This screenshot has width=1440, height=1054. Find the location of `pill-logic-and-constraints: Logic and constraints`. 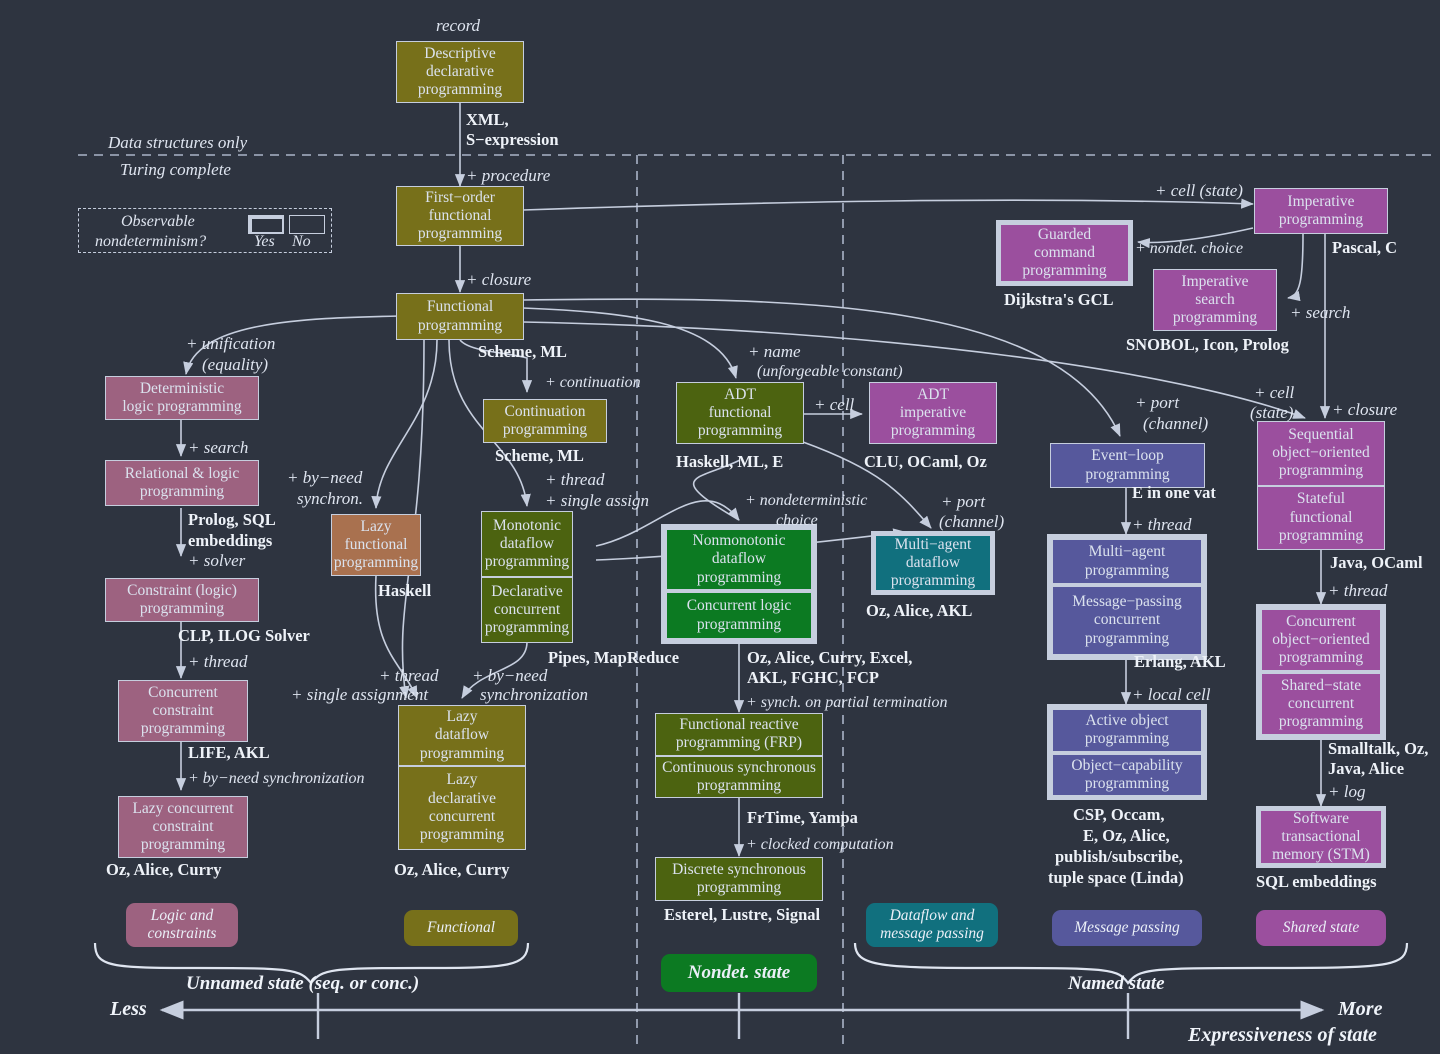

pill-logic-and-constraints: Logic and constraints is located at coordinates (182, 925).